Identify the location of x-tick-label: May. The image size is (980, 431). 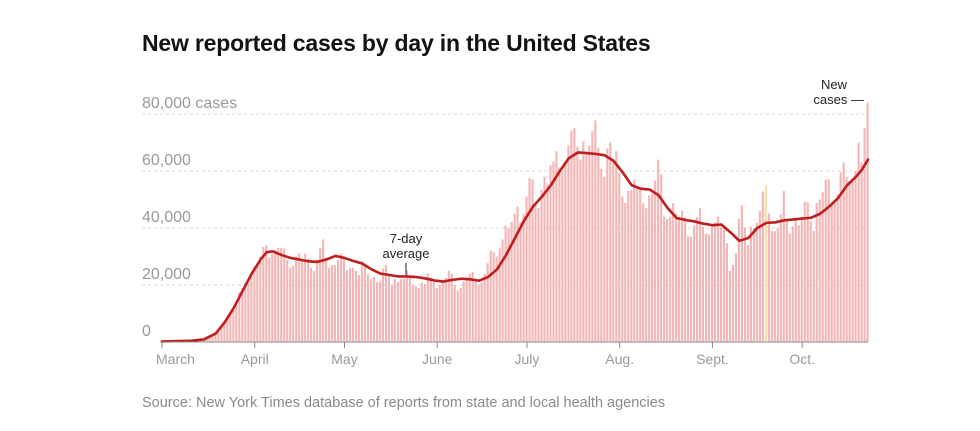
(344, 359).